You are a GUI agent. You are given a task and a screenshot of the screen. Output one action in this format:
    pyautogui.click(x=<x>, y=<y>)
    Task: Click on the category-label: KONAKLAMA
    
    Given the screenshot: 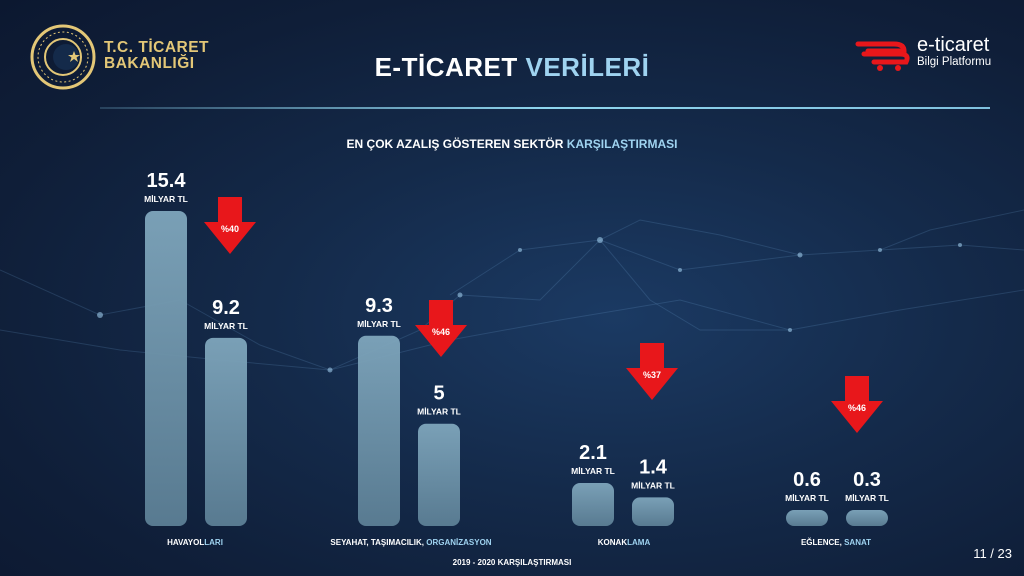 What is the action you would take?
    pyautogui.click(x=624, y=542)
    